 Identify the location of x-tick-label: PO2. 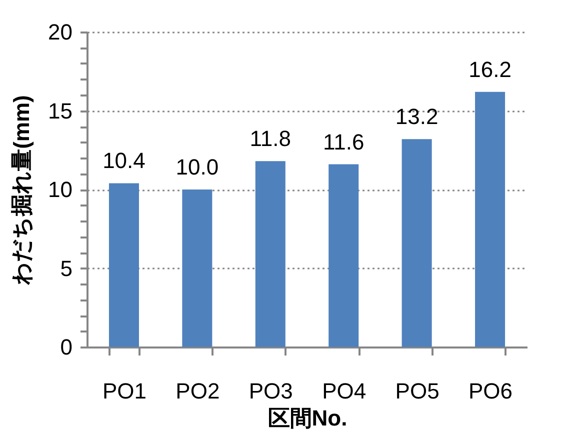
(198, 391).